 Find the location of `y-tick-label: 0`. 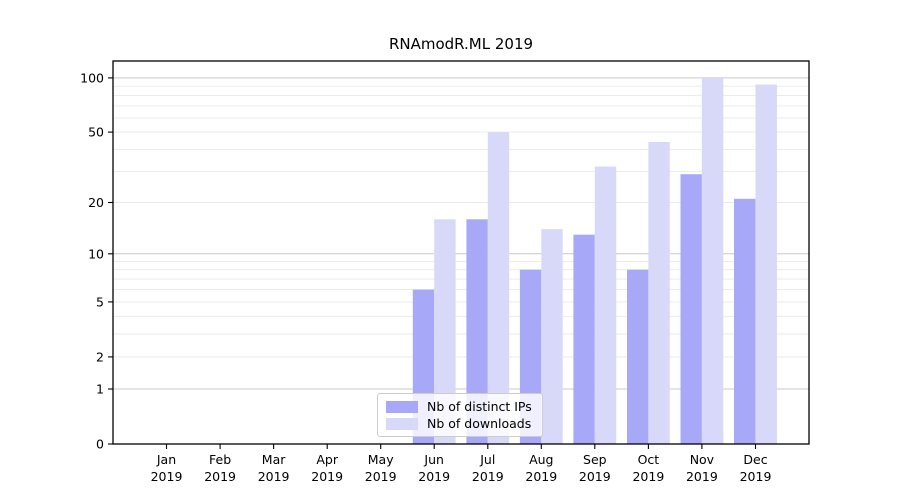

y-tick-label: 0 is located at coordinates (100, 444).